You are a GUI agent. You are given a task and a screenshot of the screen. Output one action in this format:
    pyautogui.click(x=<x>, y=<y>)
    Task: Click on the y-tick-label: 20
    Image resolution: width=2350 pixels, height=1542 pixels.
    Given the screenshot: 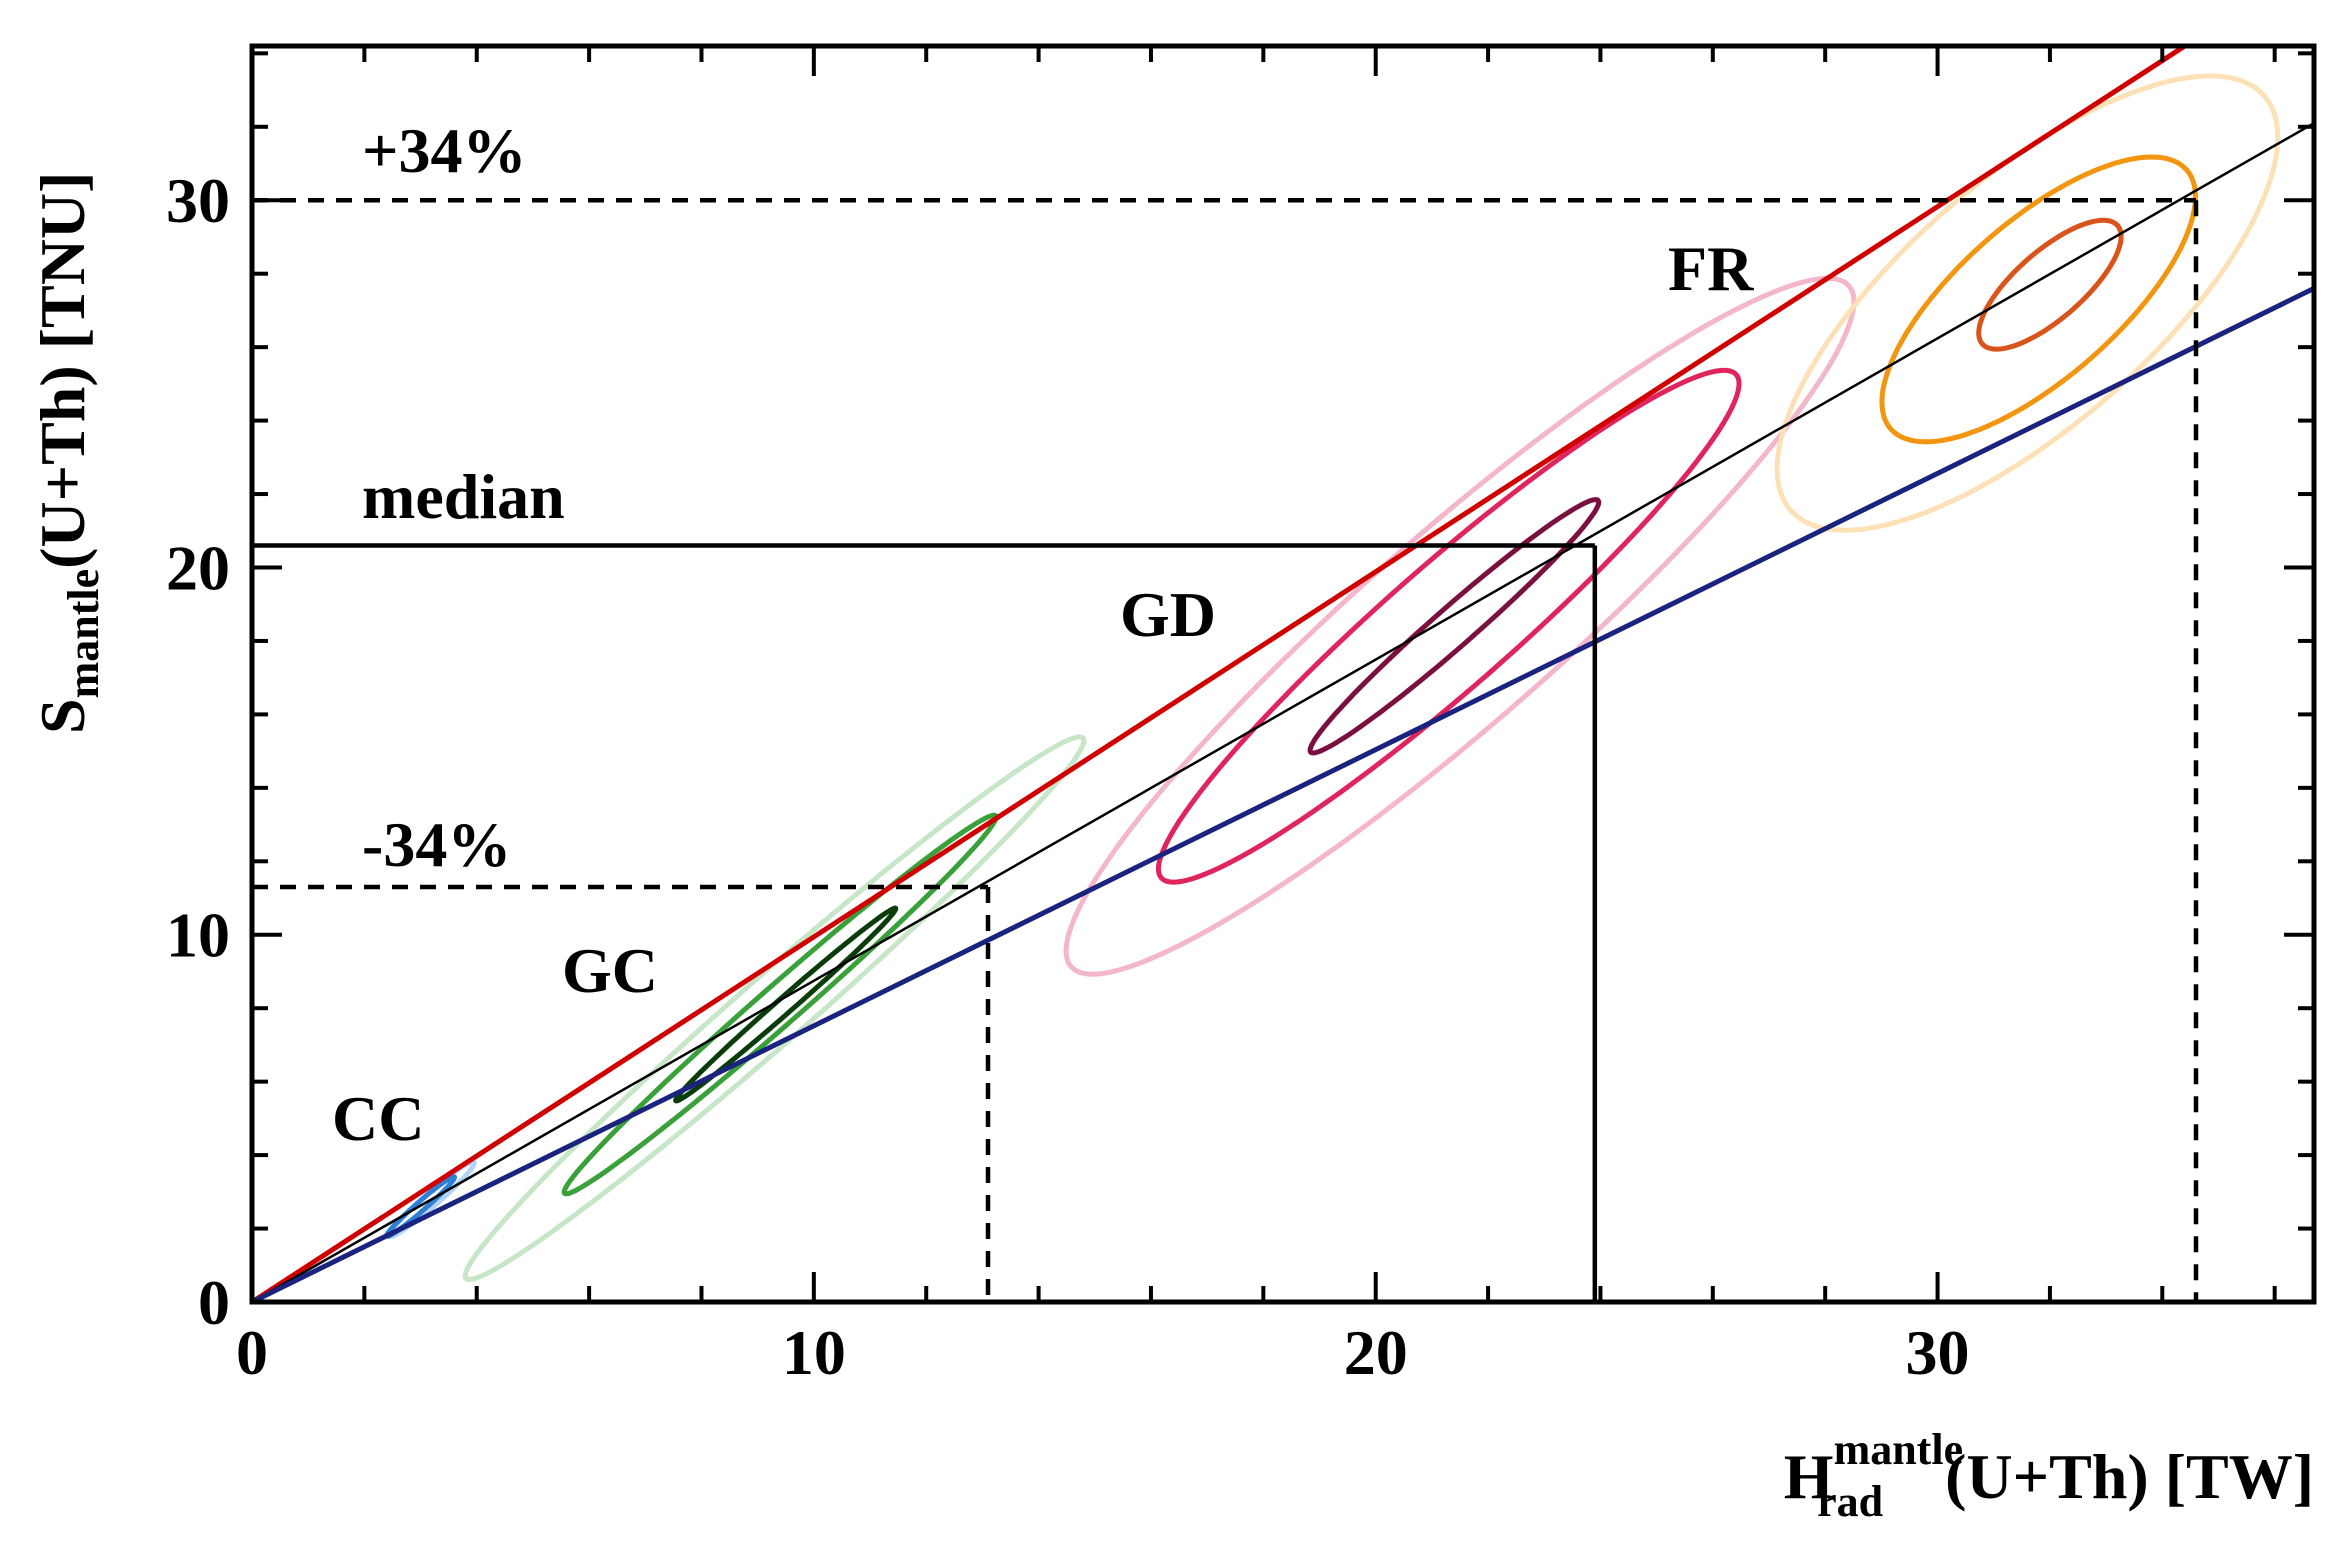 What is the action you would take?
    pyautogui.click(x=198, y=567)
    